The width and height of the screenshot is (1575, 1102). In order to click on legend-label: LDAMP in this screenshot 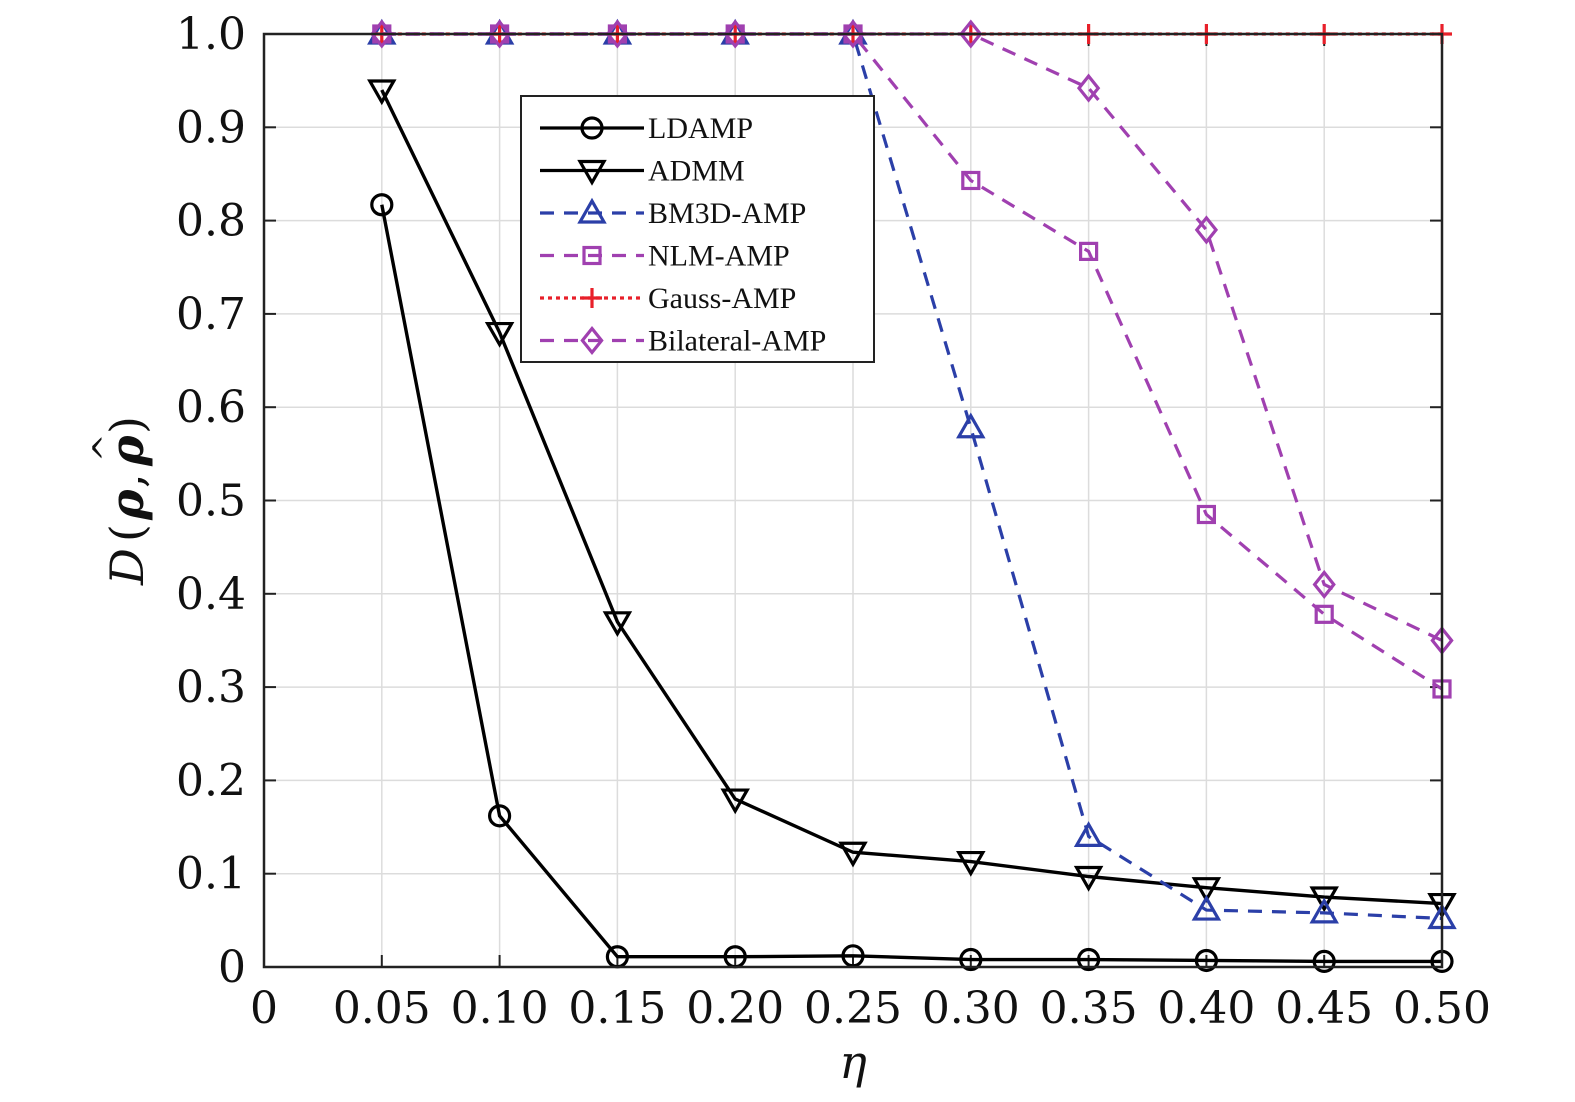, I will do `click(700, 128)`.